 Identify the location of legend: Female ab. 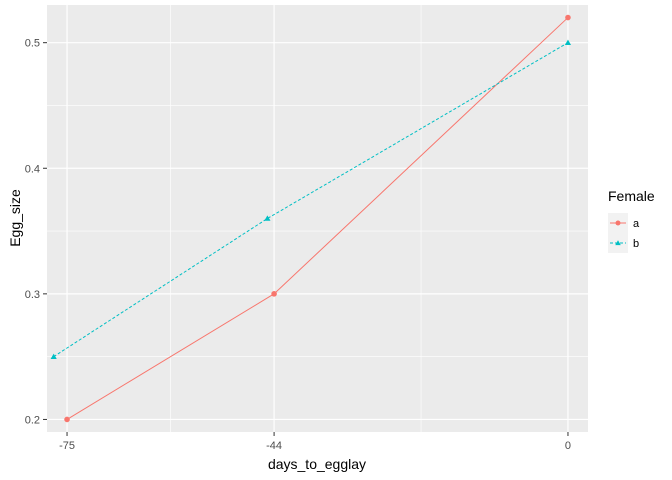
(631, 220).